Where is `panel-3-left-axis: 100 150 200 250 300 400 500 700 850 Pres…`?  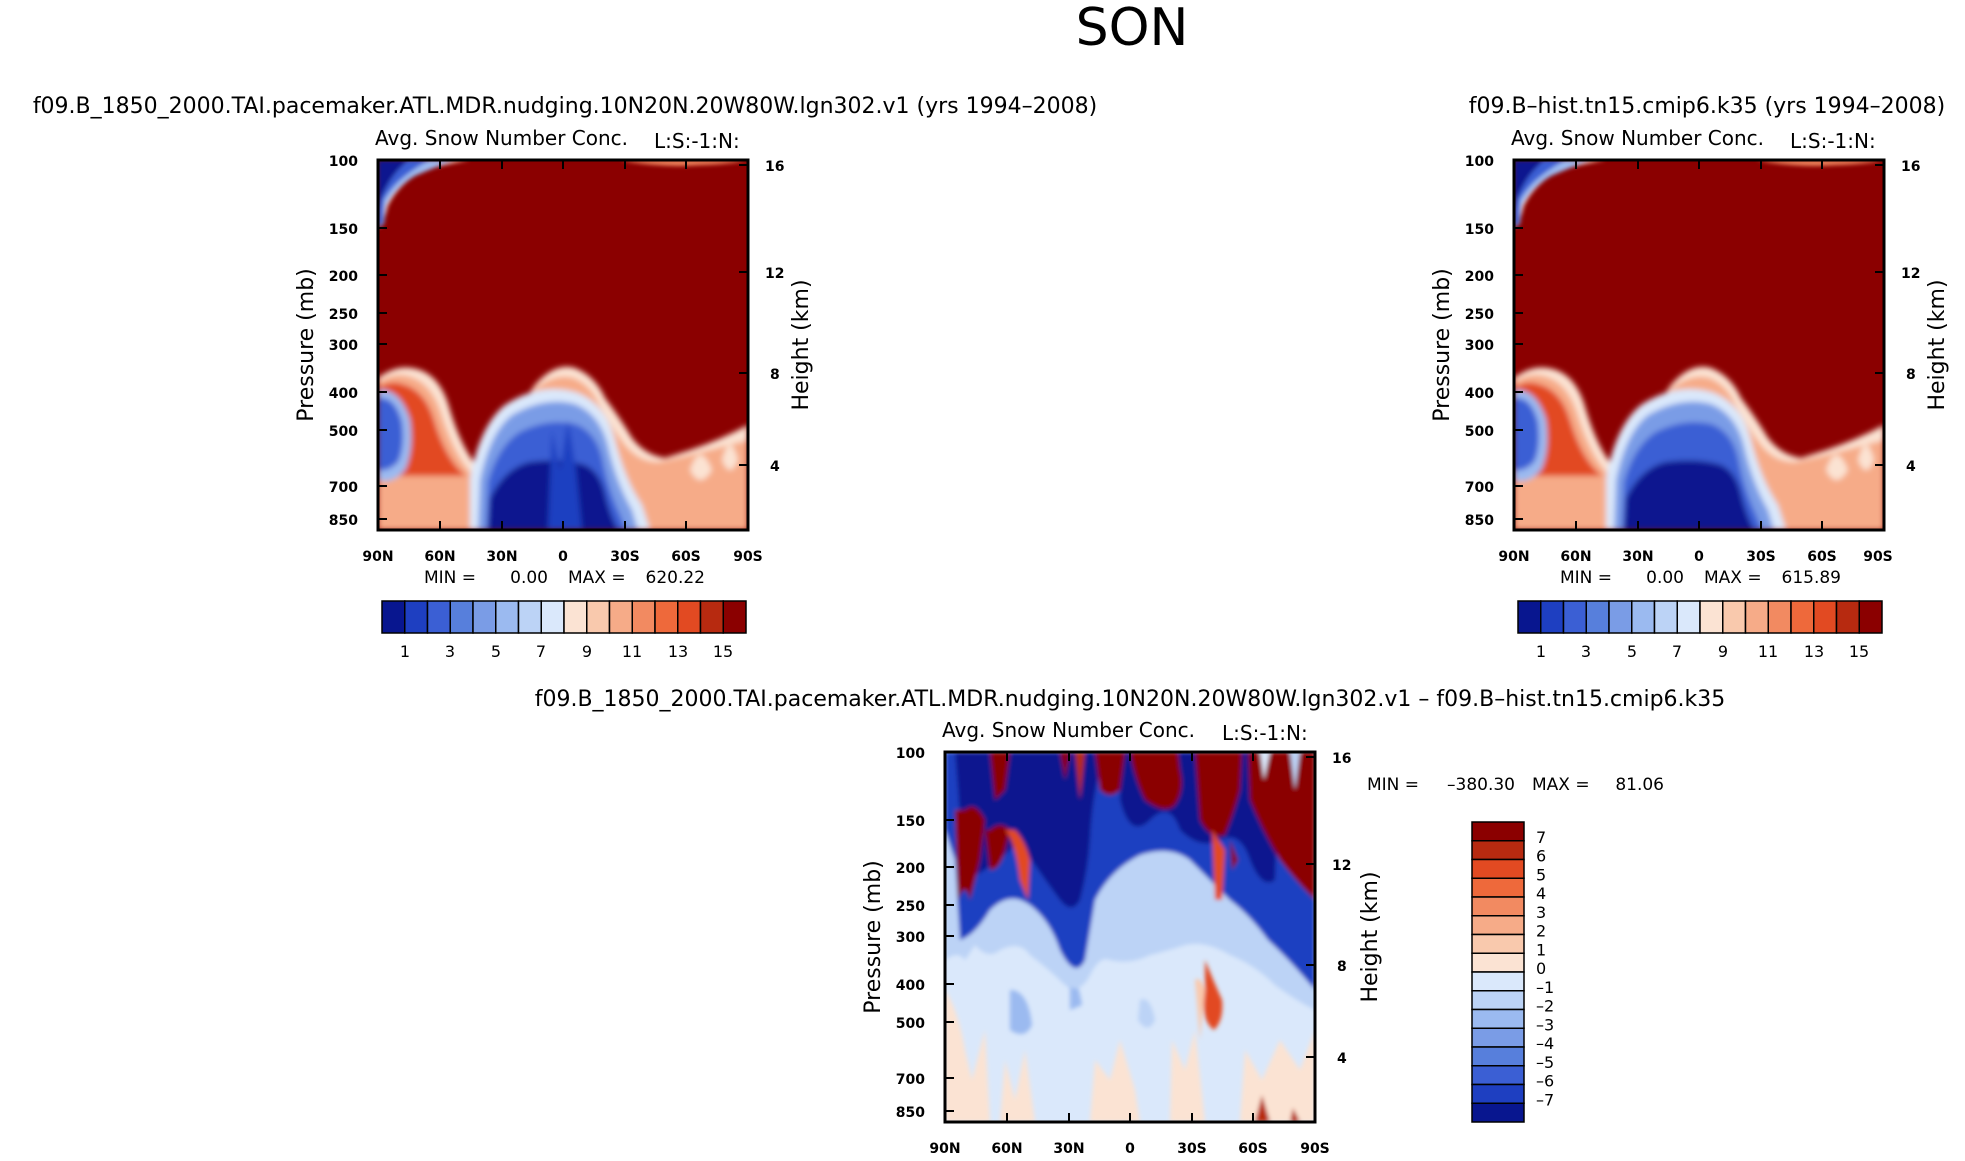 panel-3-left-axis: 100 150 200 250 300 400 500 700 850 Pres… is located at coordinates (893, 933).